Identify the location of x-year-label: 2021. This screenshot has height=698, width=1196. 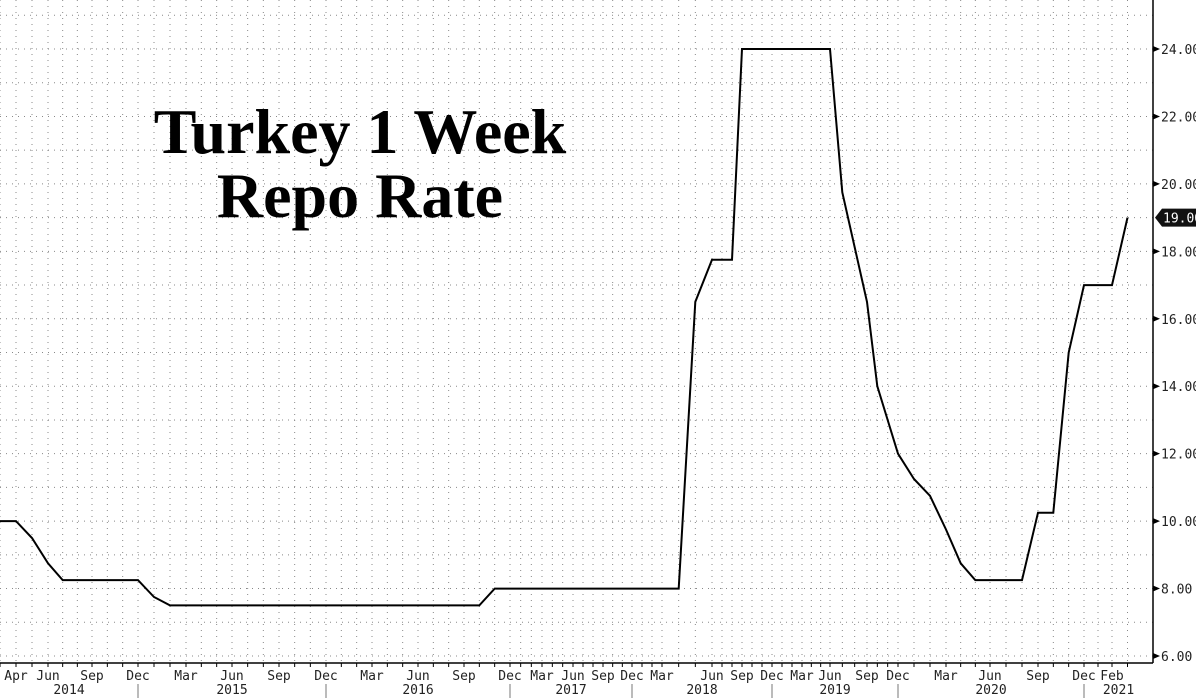
(1118, 690).